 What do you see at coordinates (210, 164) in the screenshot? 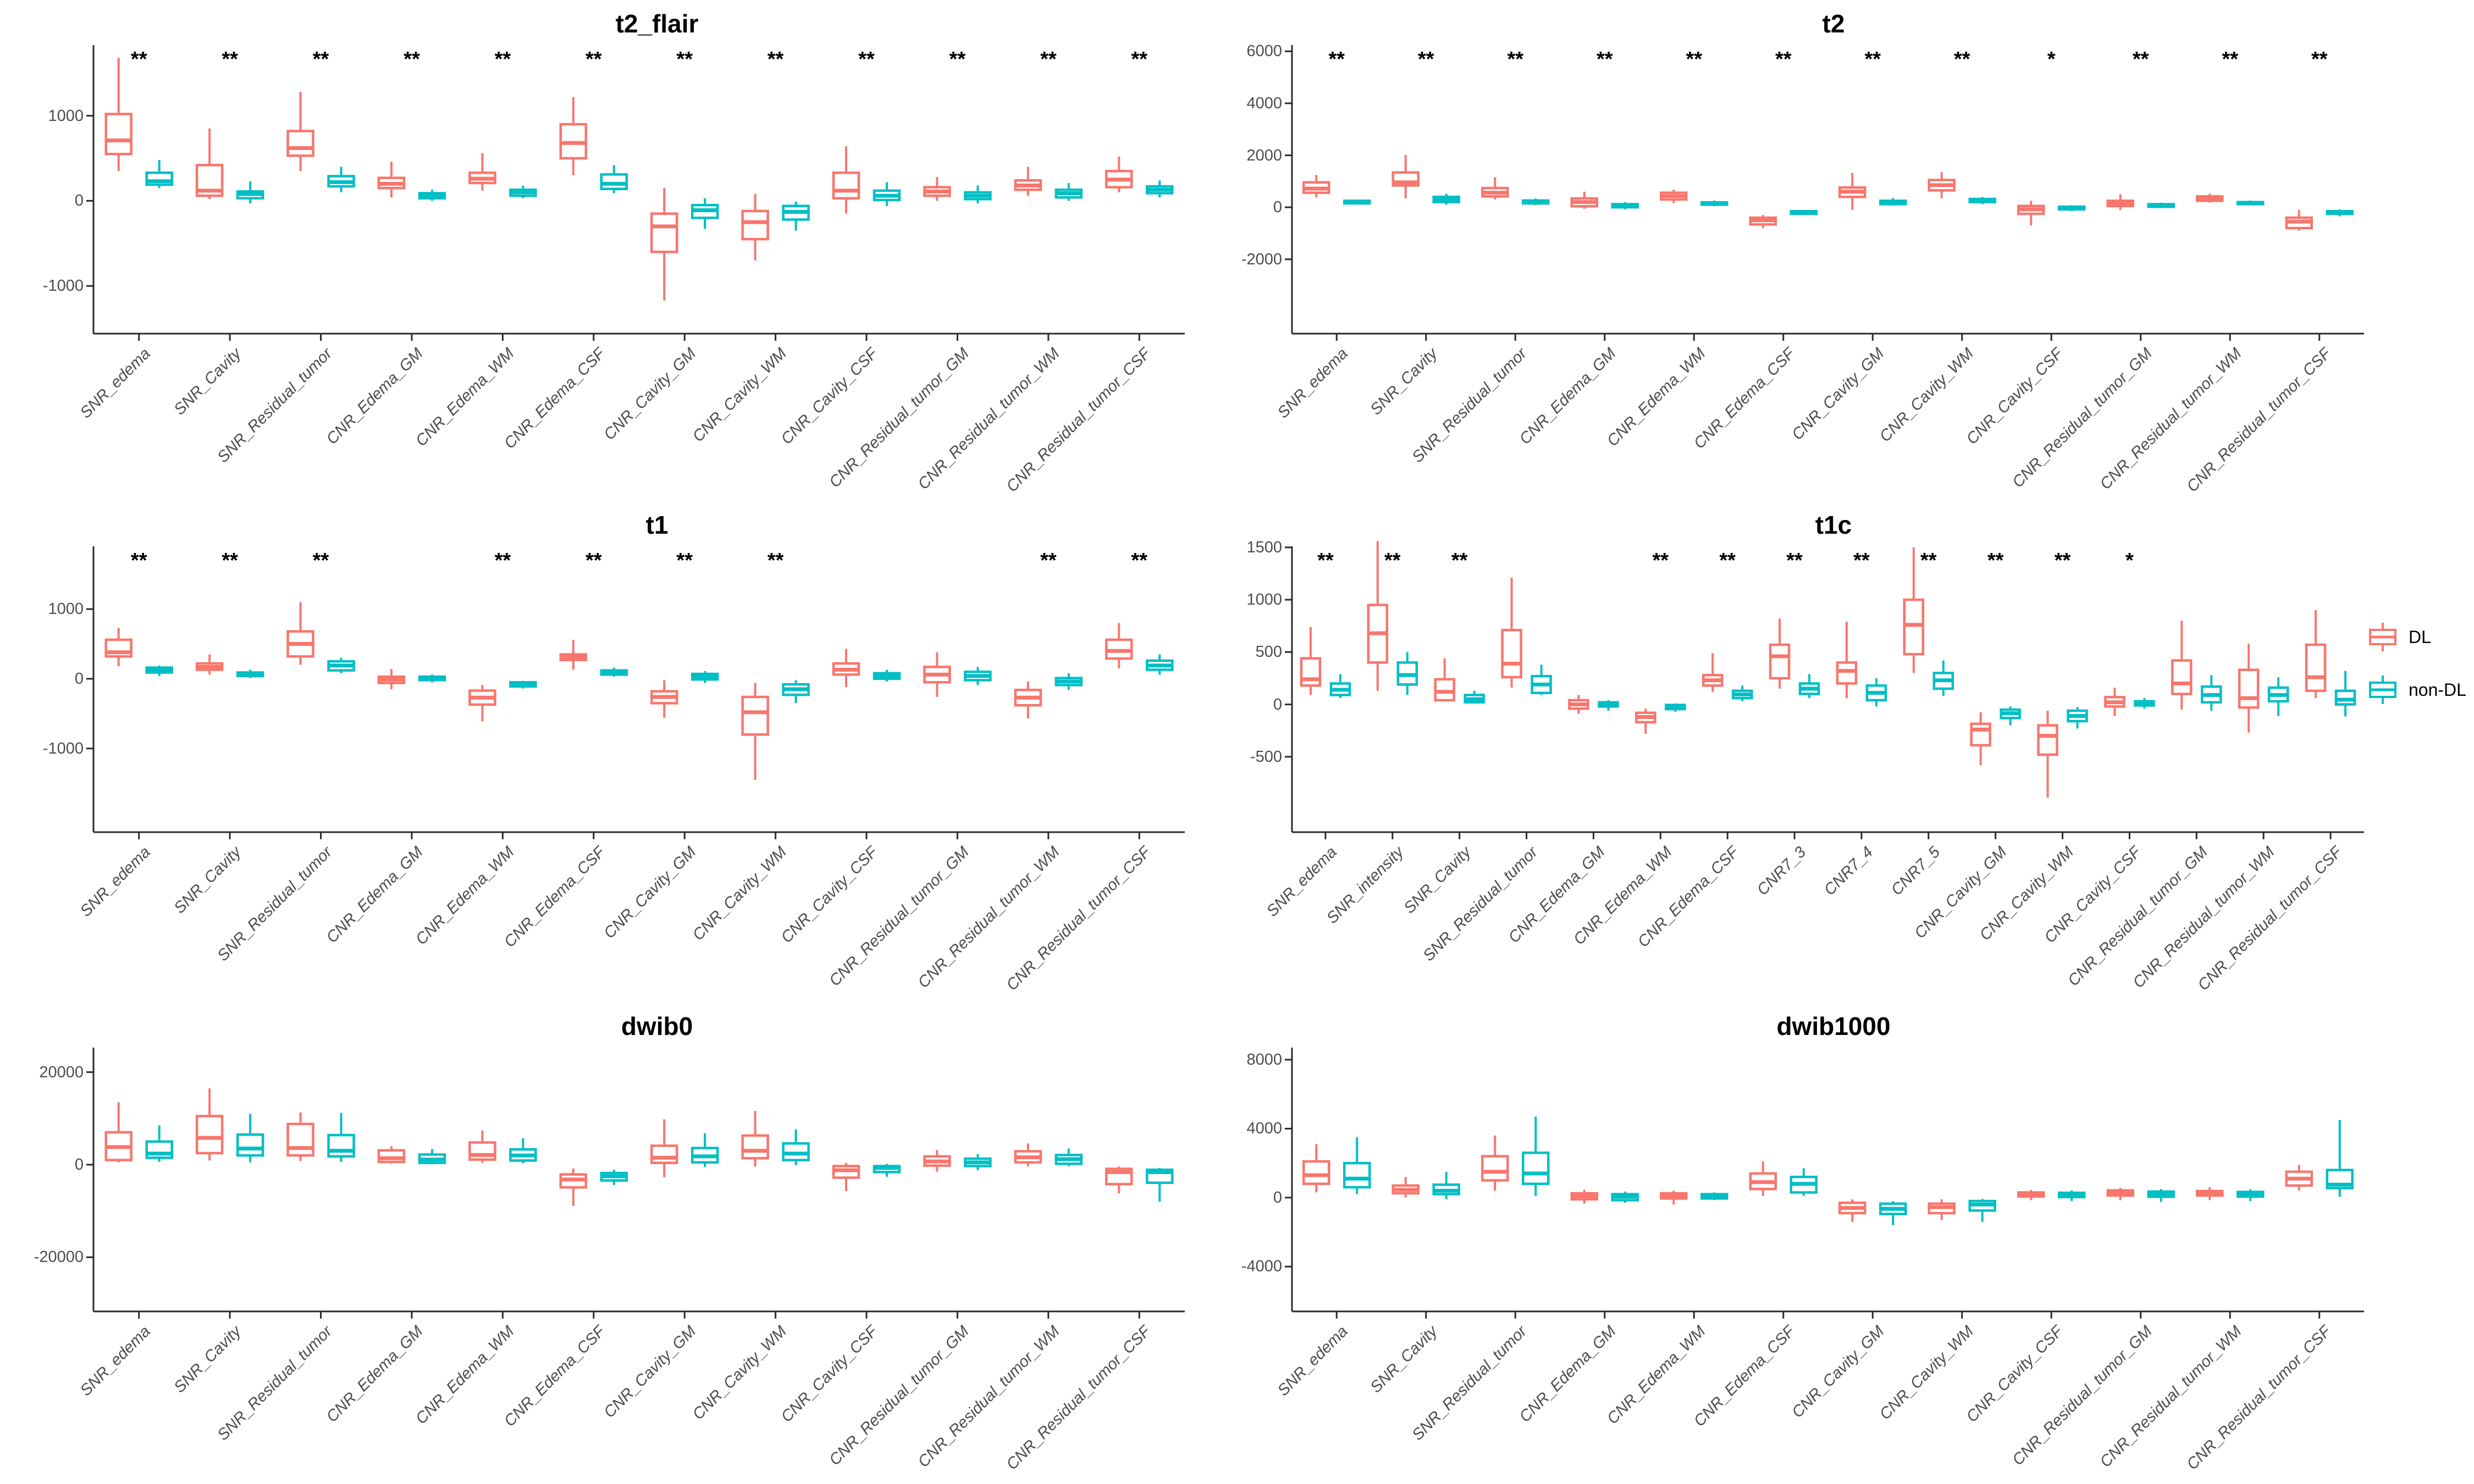
I see `boxplot-DL-SNR_Cavity` at bounding box center [210, 164].